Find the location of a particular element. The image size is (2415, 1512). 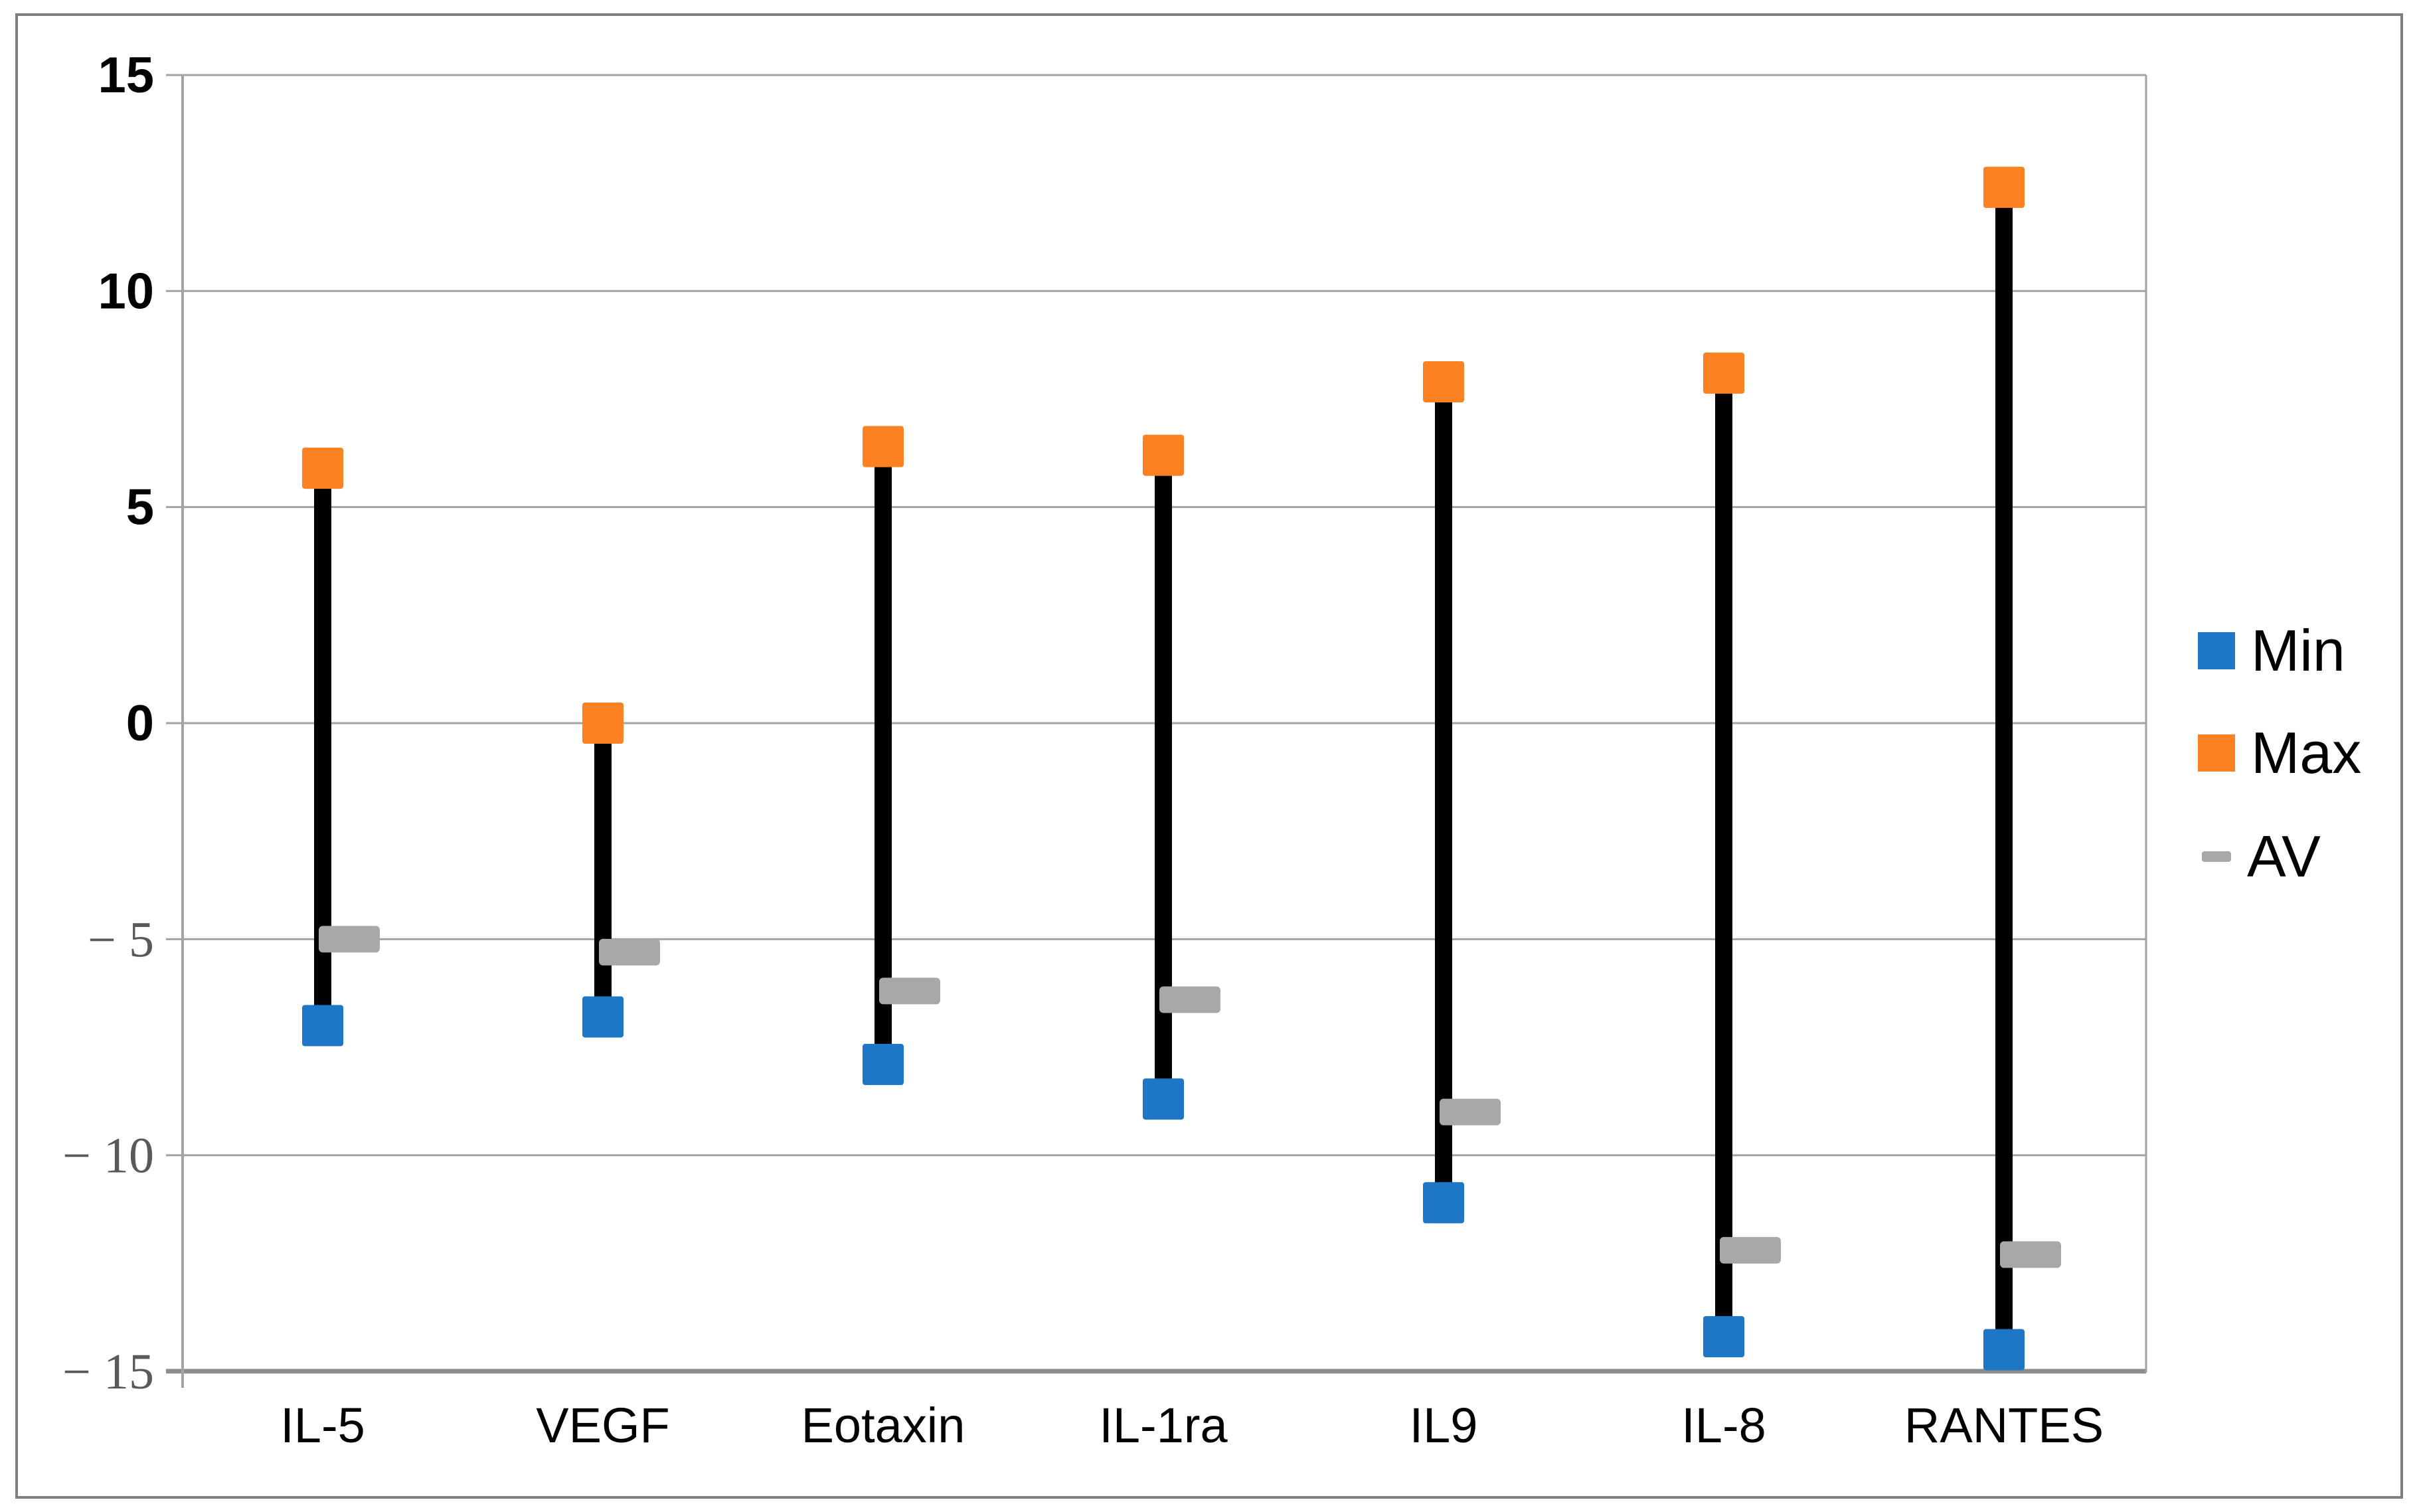

category-label-IL-1ra: IL-1ra is located at coordinates (1163, 1425).